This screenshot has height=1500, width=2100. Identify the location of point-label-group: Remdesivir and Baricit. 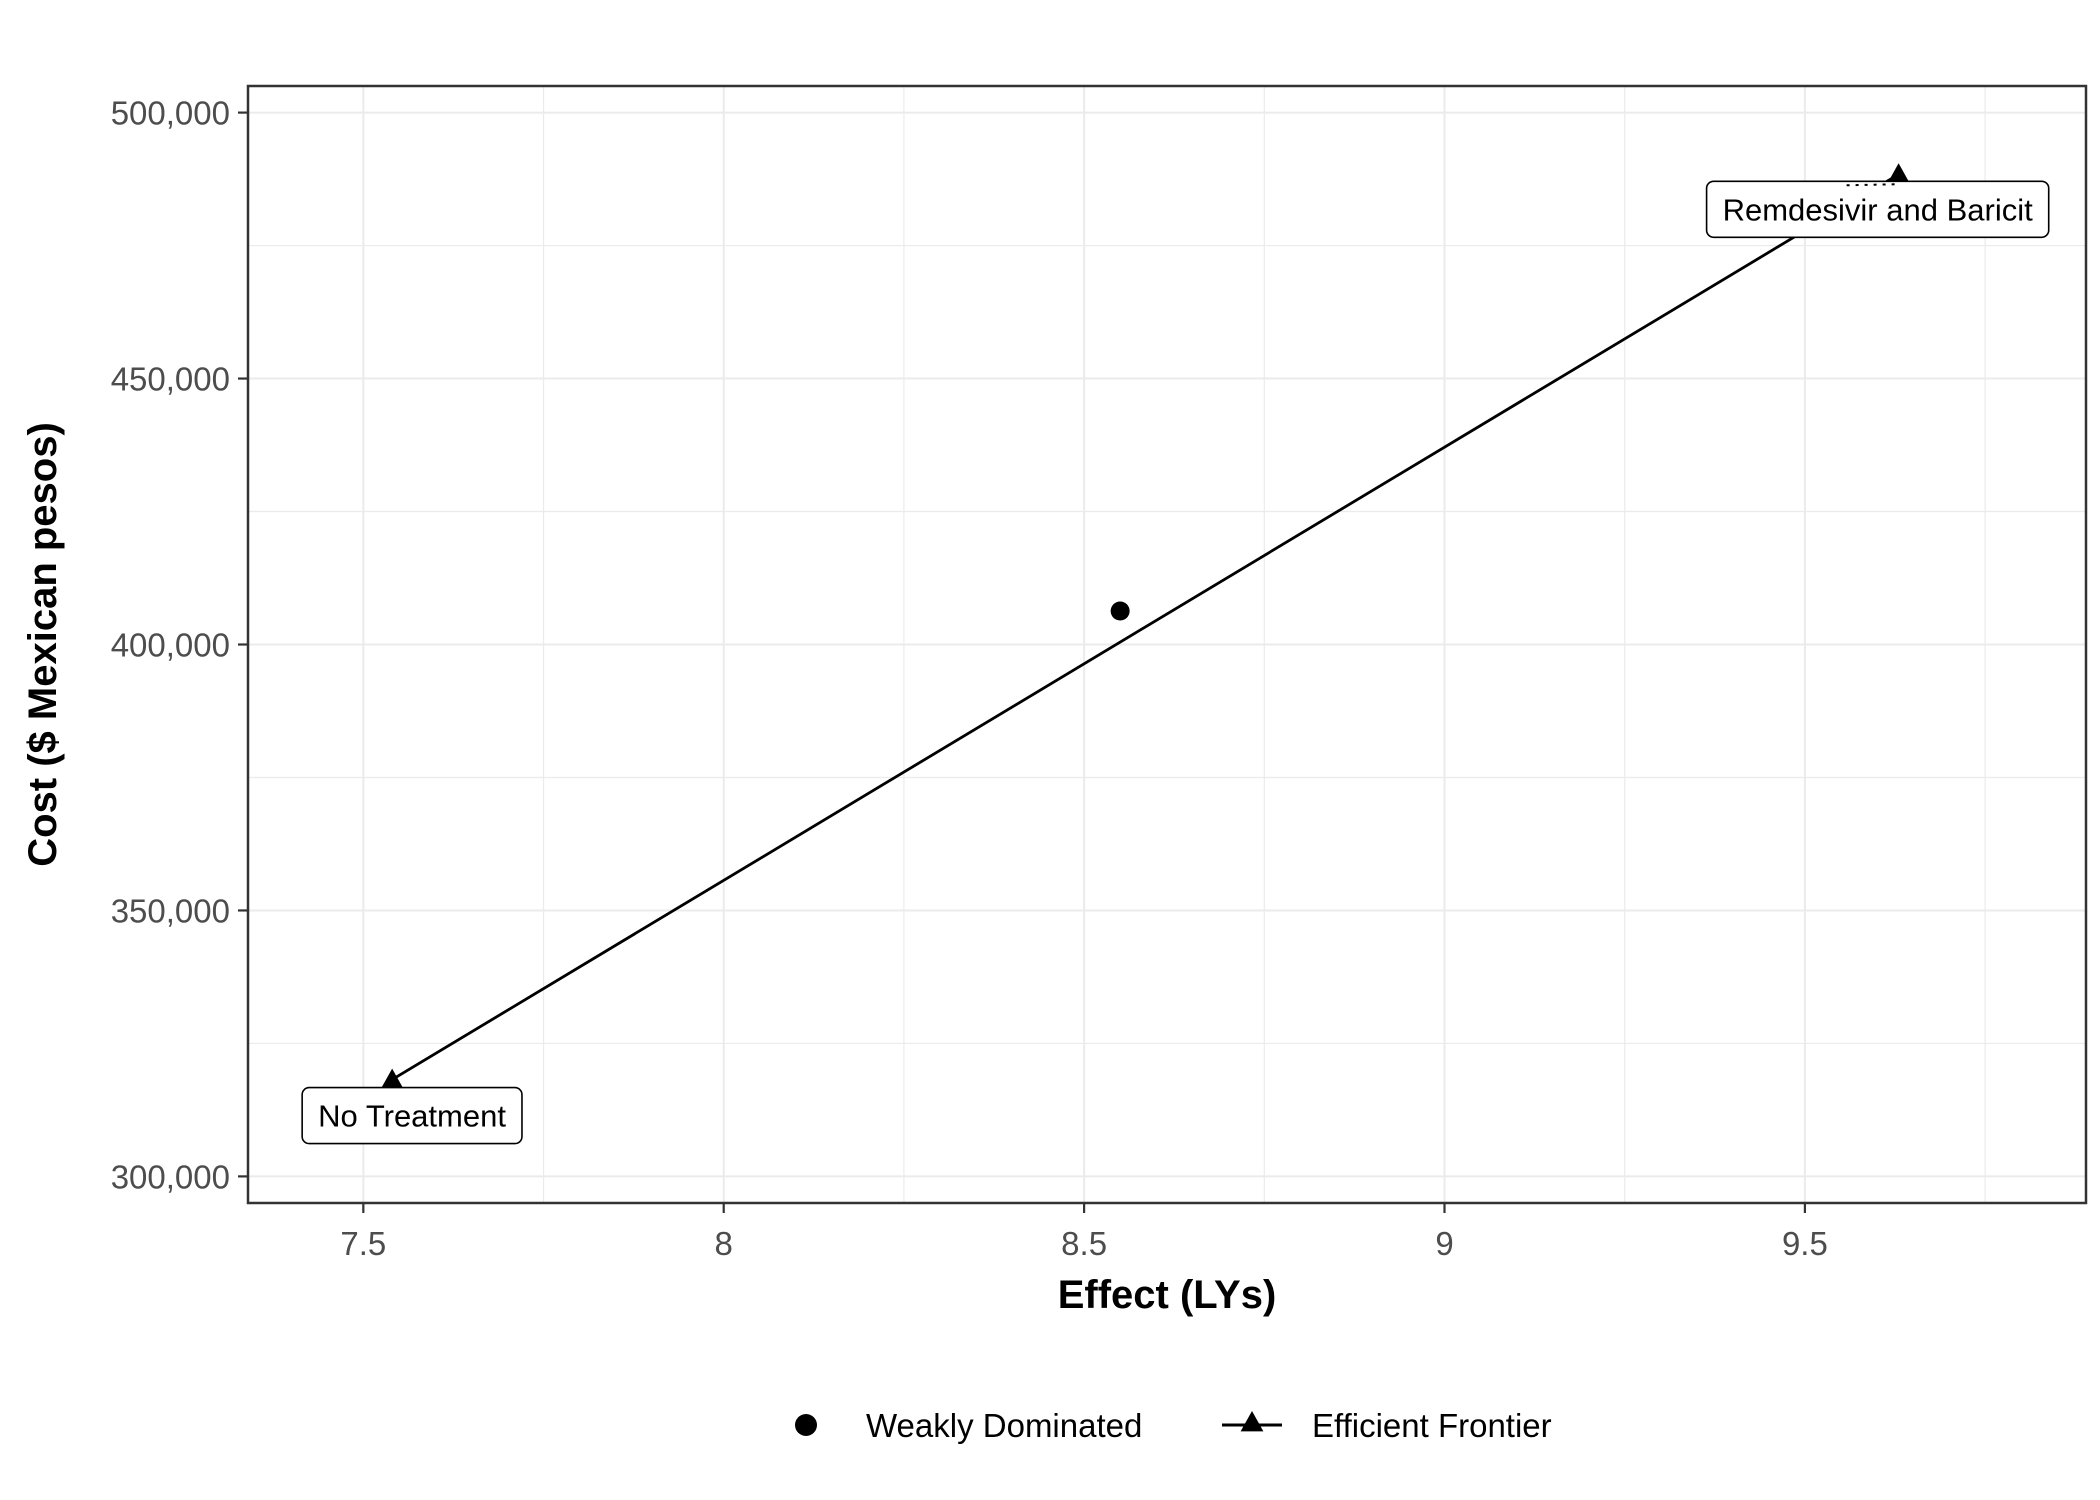
(1877, 209).